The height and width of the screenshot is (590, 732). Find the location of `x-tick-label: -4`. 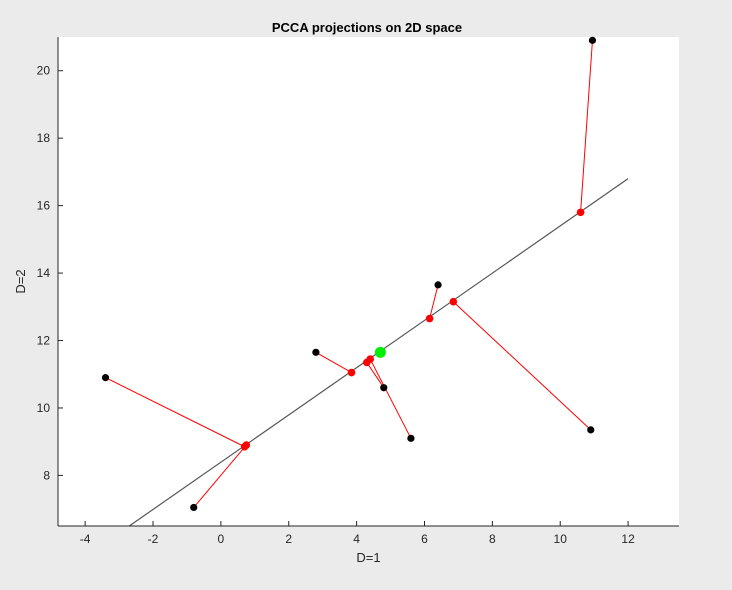

x-tick-label: -4 is located at coordinates (85, 539).